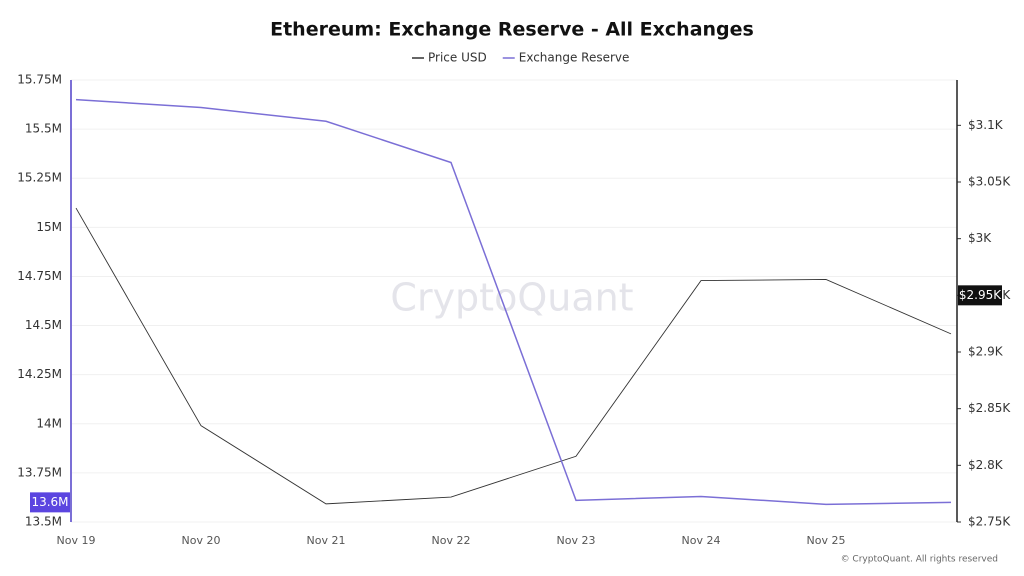 This screenshot has height=576, width=1024. I want to click on y2-tick-label: $2.75K, so click(989, 522).